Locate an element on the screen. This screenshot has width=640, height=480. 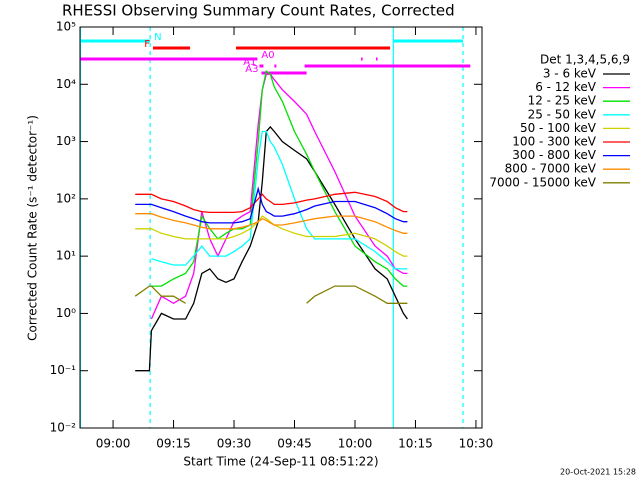
flag-label: A0 is located at coordinates (267, 55).